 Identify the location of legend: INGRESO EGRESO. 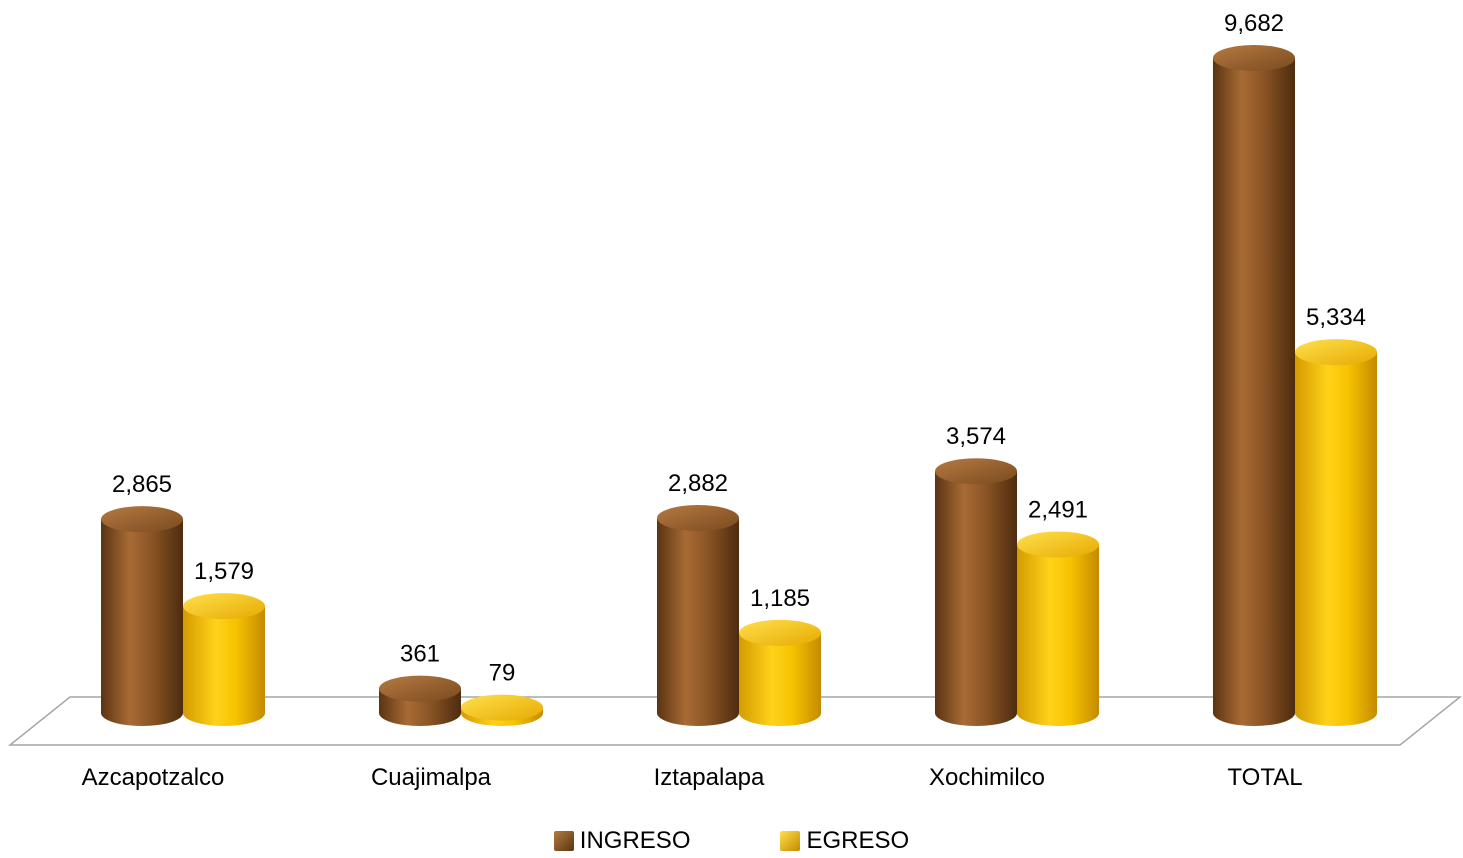
(731, 841).